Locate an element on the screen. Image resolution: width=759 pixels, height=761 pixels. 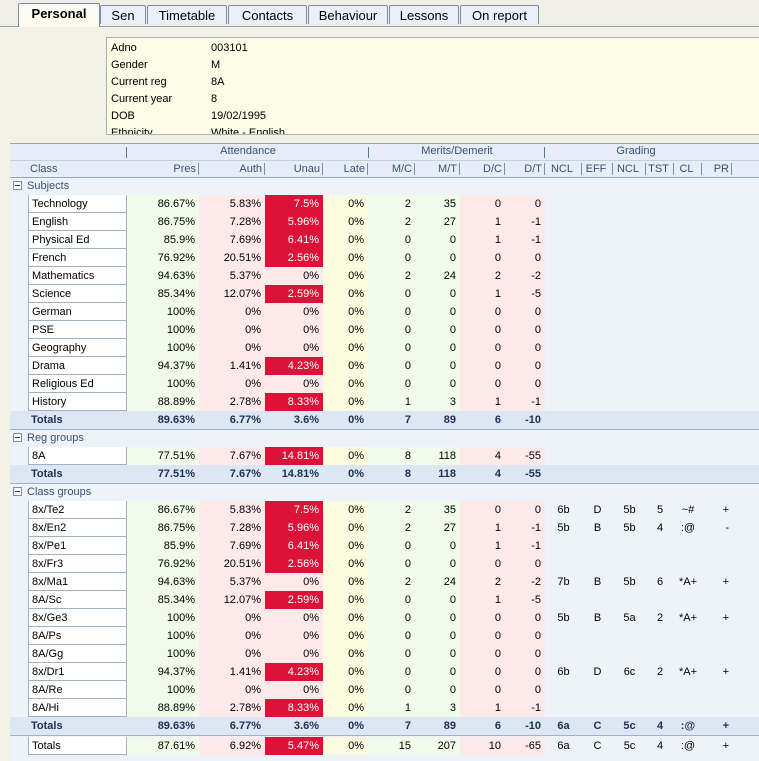
table-row: French 76.92% 20.51% 2.56% 0% 0 0 0 0 is located at coordinates (384, 258).